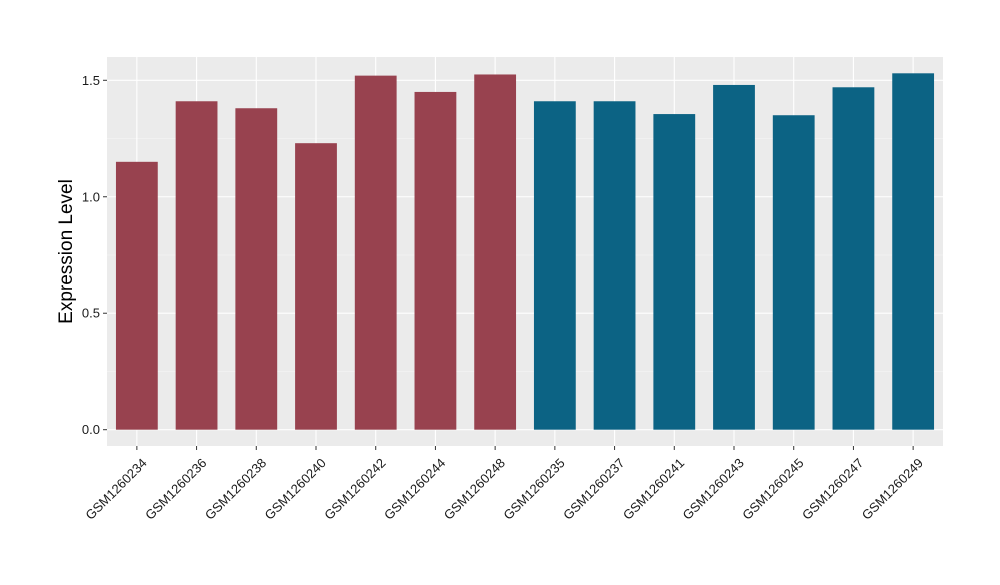 The width and height of the screenshot is (1000, 585). What do you see at coordinates (533, 488) in the screenshot?
I see `x-tick-label: GSM1260235` at bounding box center [533, 488].